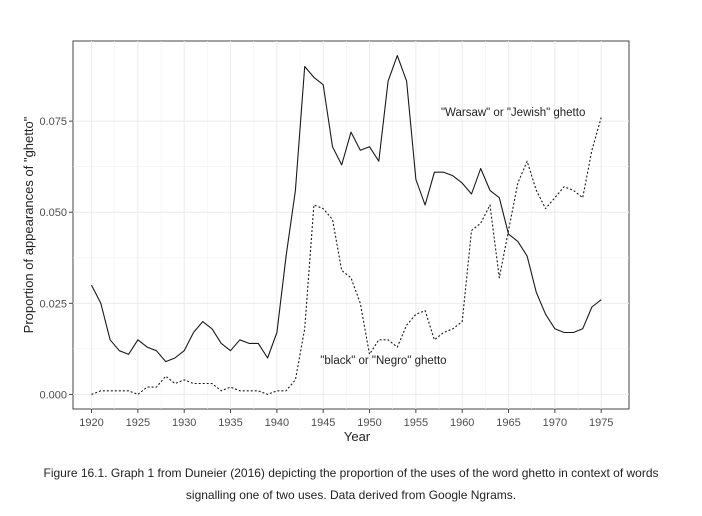  What do you see at coordinates (357, 436) in the screenshot?
I see `x-axis-title: Year` at bounding box center [357, 436].